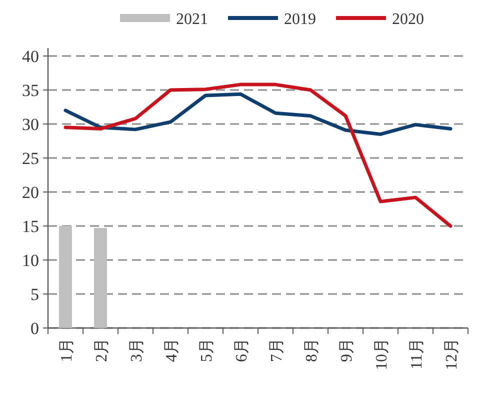 This screenshot has width=499, height=393. Describe the element at coordinates (300, 19) in the screenshot. I see `legend-label: 2019` at that location.